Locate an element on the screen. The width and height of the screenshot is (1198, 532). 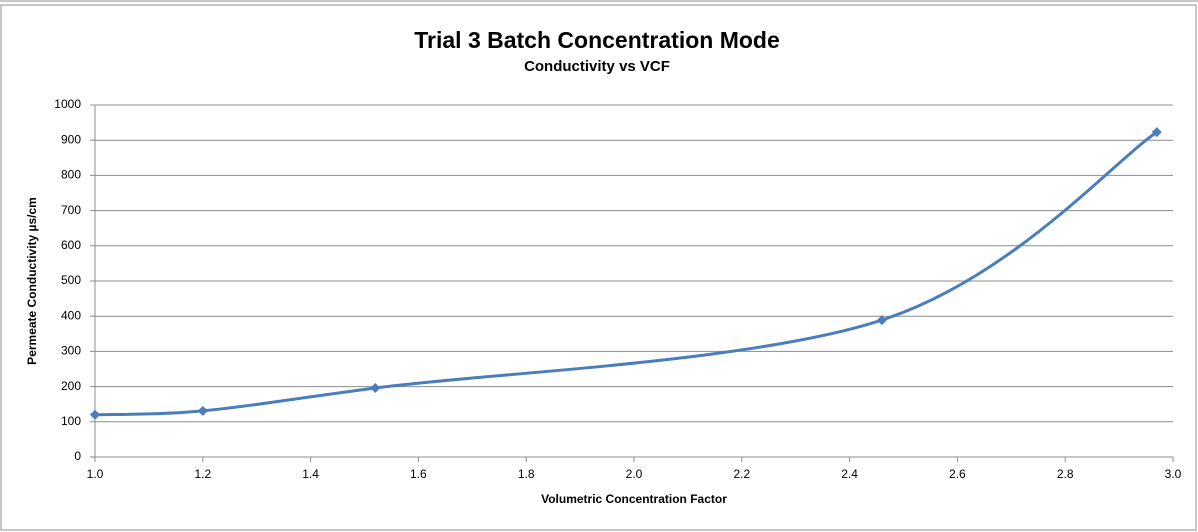
y-tick-label: 300 is located at coordinates (71, 351).